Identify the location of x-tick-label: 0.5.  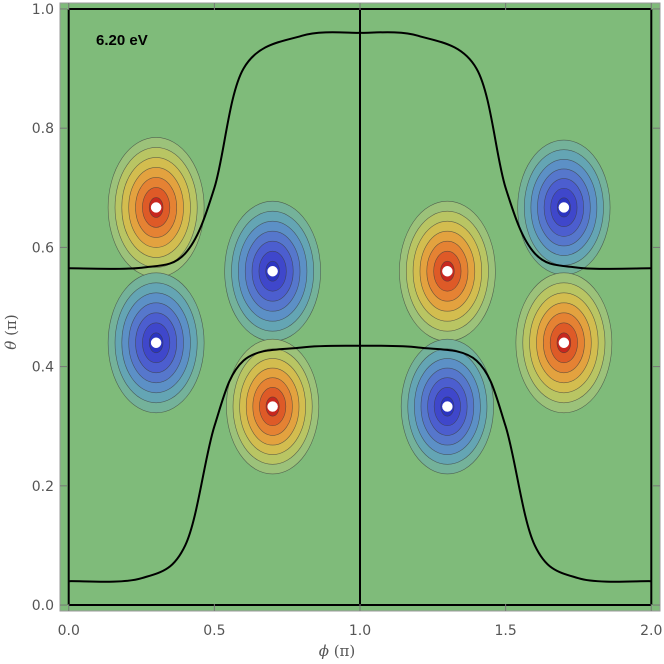
(214, 631).